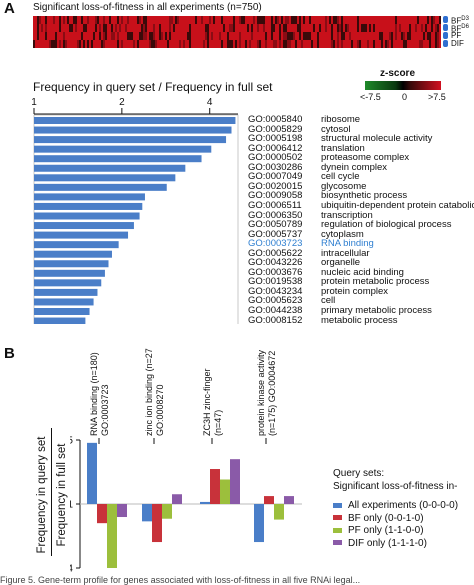 Image resolution: width=474 pixels, height=585 pixels. Describe the element at coordinates (340, 311) in the screenshot. I see `go-term-row: GO:0044238 primary metabolic process` at that location.